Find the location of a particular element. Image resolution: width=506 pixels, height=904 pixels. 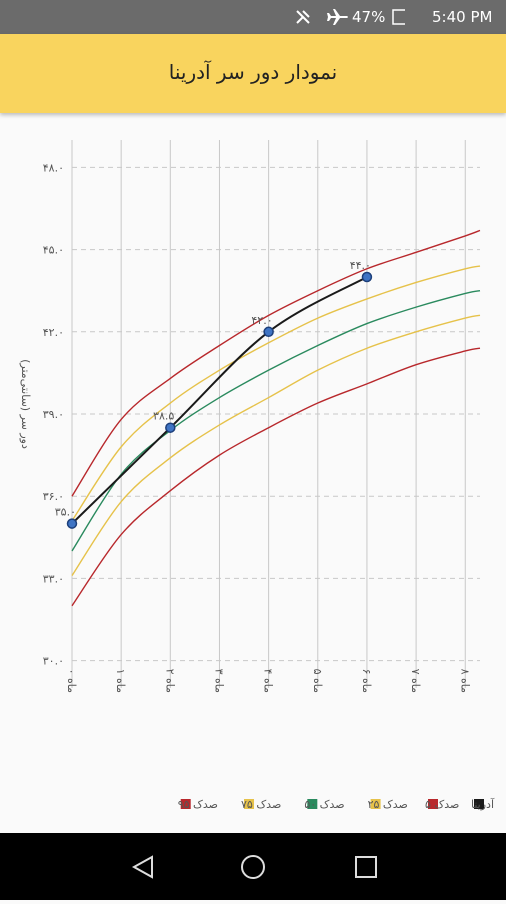

data-label: ۳۸.۵ is located at coordinates (163, 416).